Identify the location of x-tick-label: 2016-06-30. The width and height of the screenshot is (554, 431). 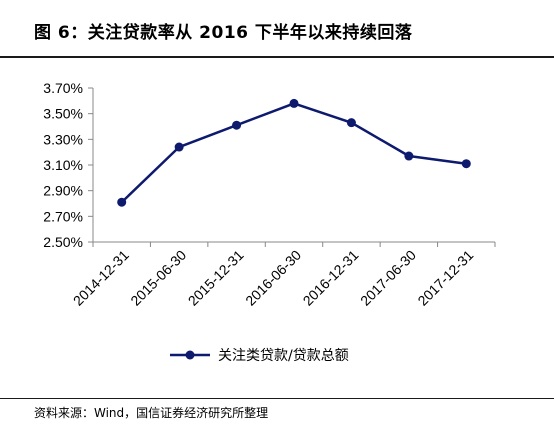
(273, 278).